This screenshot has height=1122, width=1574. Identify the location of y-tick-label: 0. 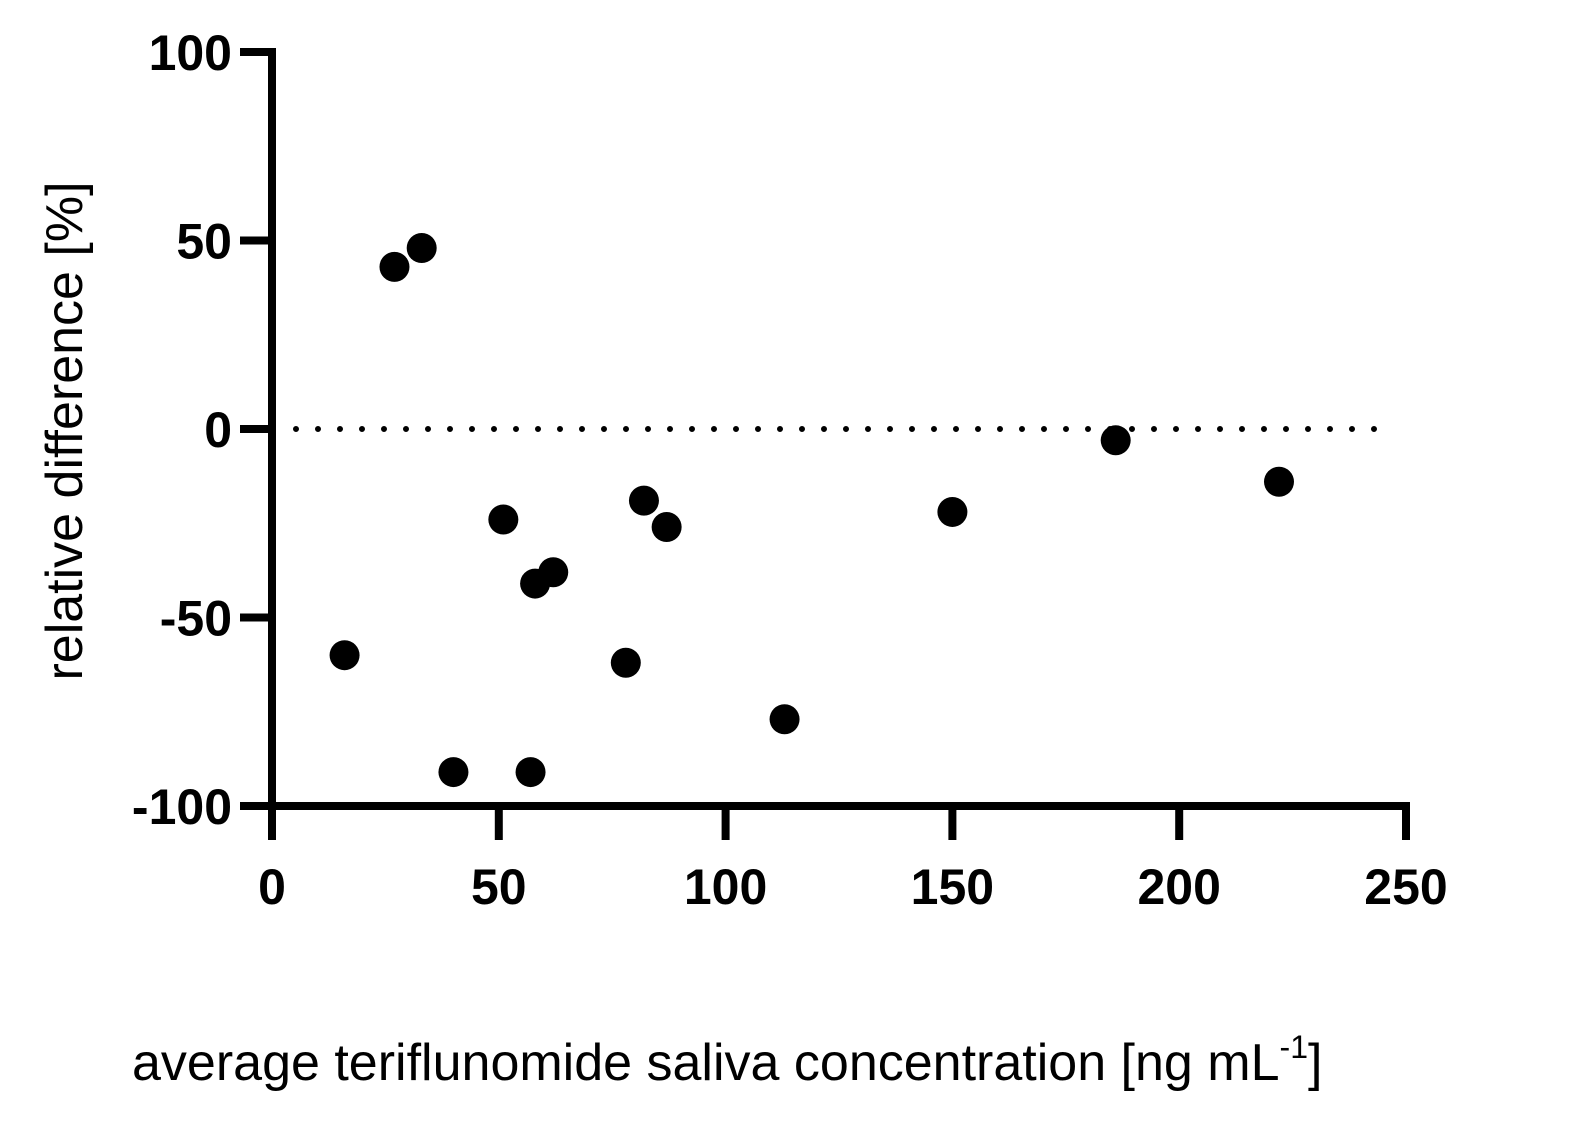
(218, 430).